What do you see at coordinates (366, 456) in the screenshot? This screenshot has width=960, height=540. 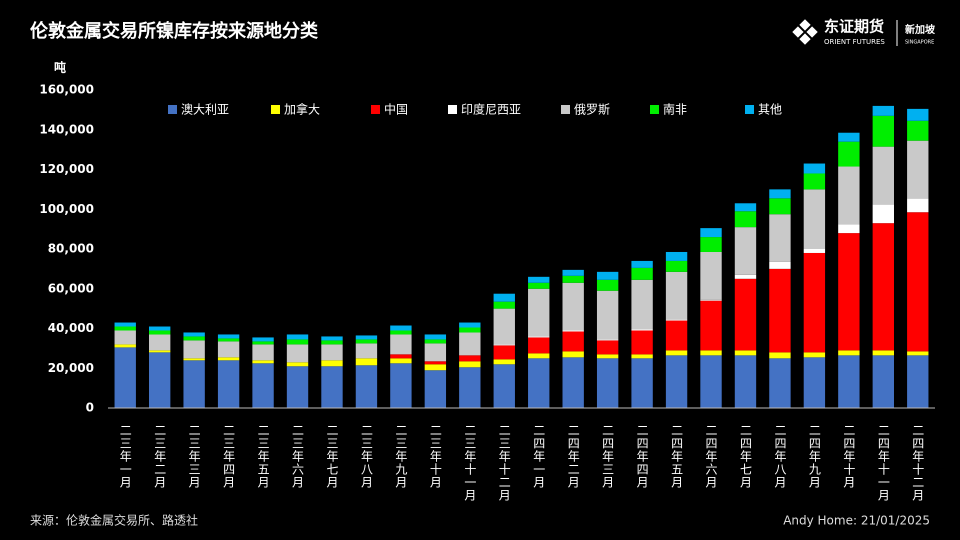 I see `x-tick-label: 二三年八月` at bounding box center [366, 456].